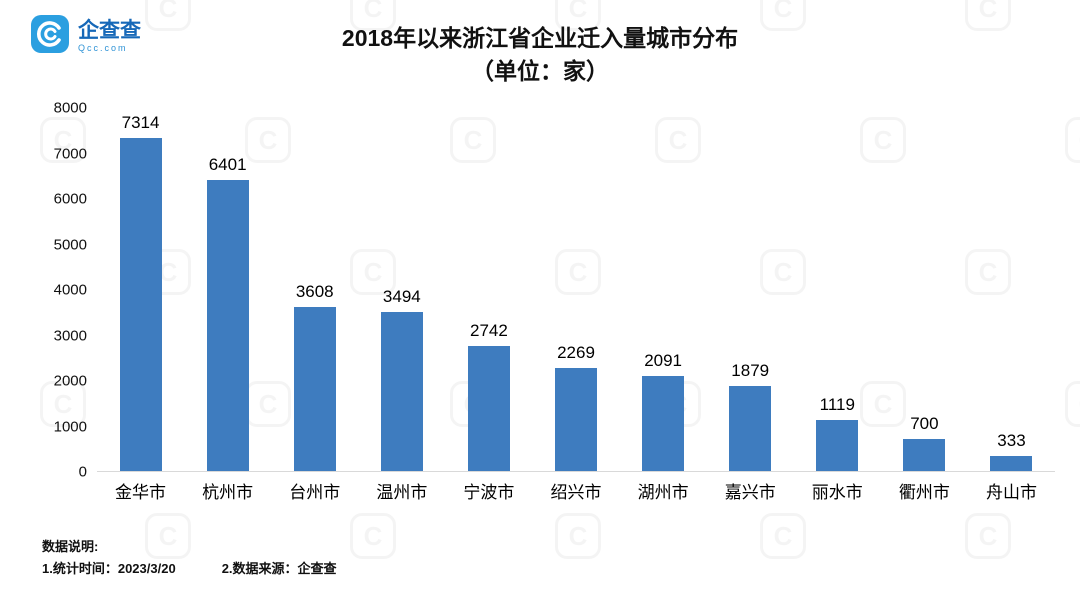  What do you see at coordinates (140, 123) in the screenshot?
I see `bar-value-label: 7314` at bounding box center [140, 123].